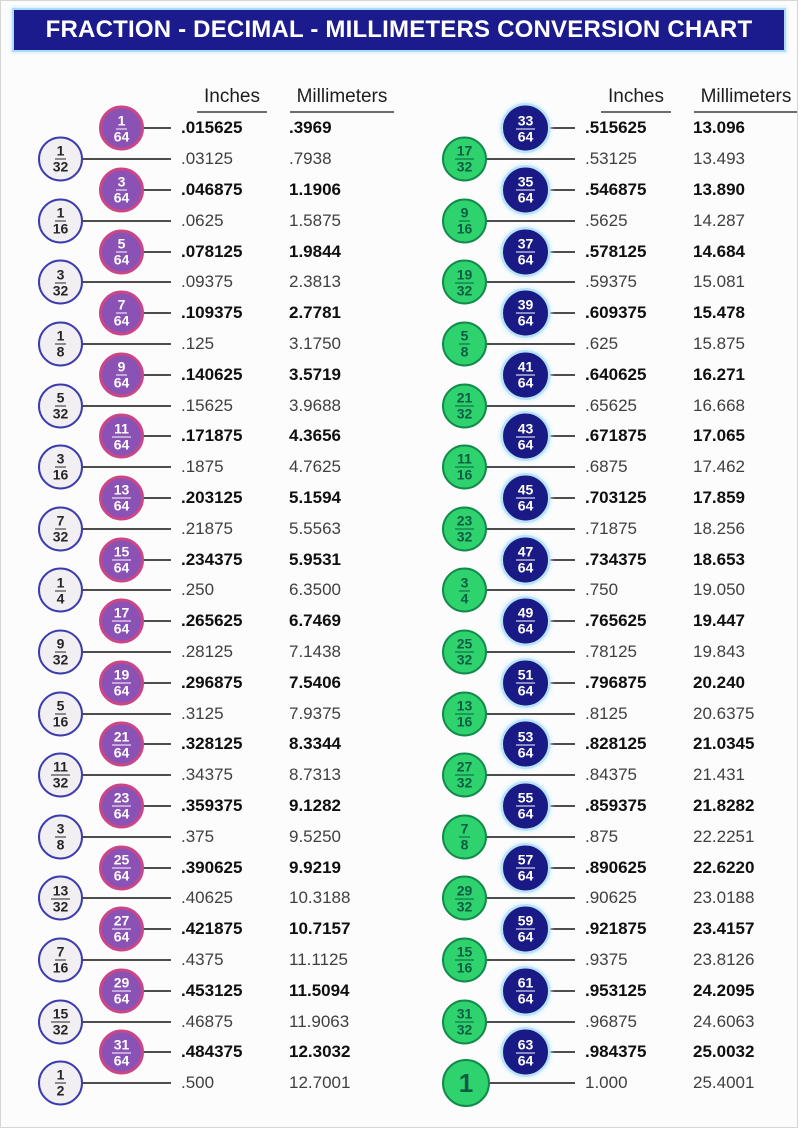 This screenshot has width=800, height=1130. I want to click on fraction-circle: 15 16, so click(464, 960).